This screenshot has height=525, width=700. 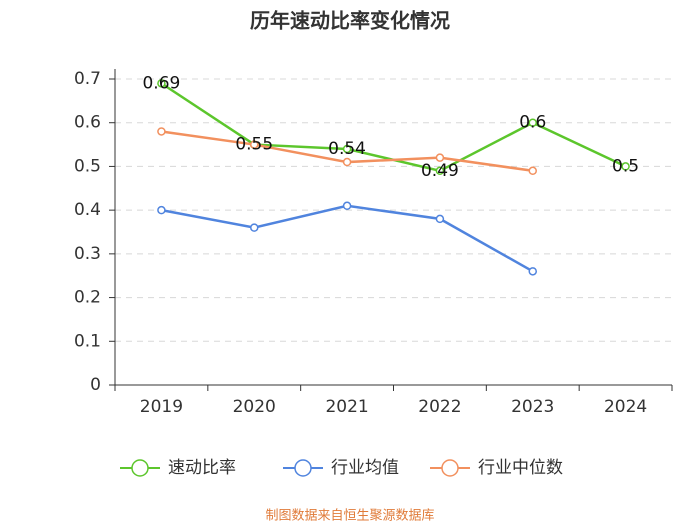 What do you see at coordinates (365, 468) in the screenshot?
I see `legend-label: 行业均值` at bounding box center [365, 468].